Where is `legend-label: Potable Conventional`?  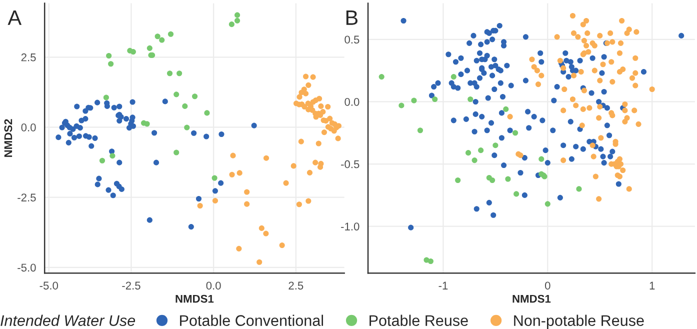 legend-label: Potable Conventional is located at coordinates (252, 320).